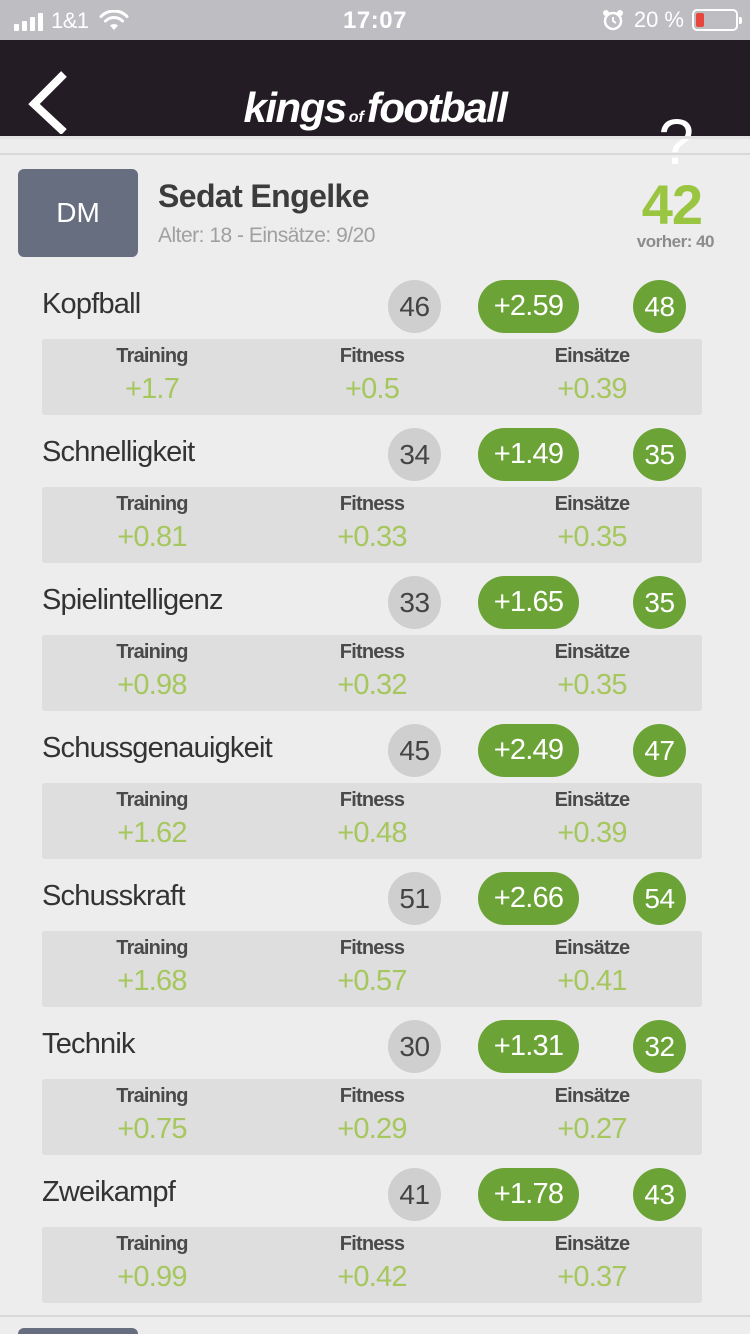 This screenshot has width=750, height=1334. Describe the element at coordinates (437, 107) in the screenshot. I see `logo-football: football` at that location.